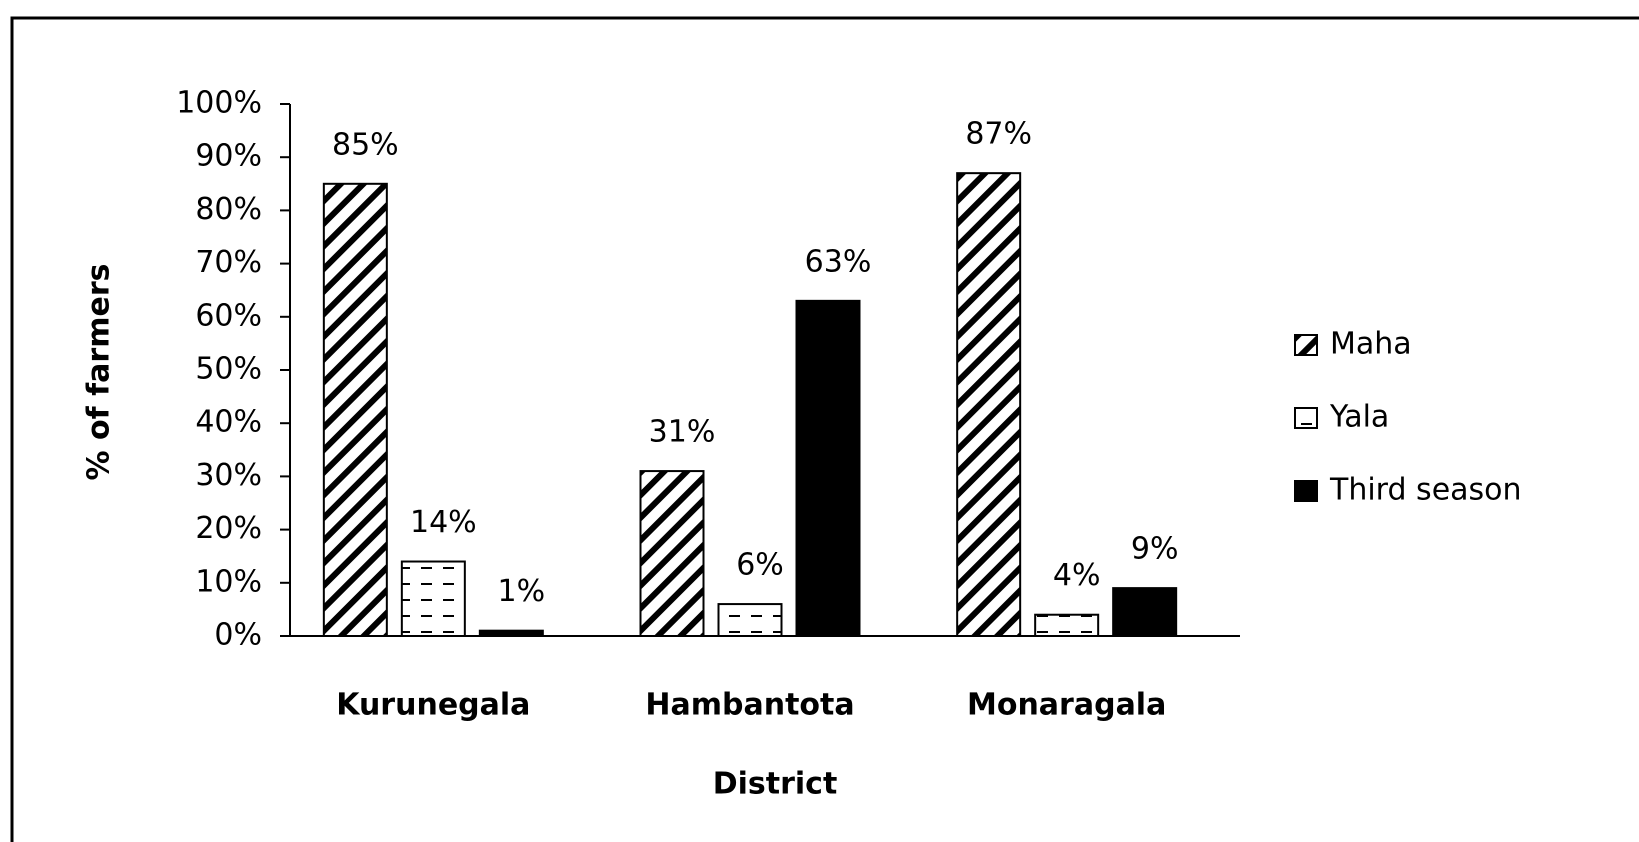 This screenshot has height=842, width=1639. I want to click on legend-label: Third season, so click(1425, 490).